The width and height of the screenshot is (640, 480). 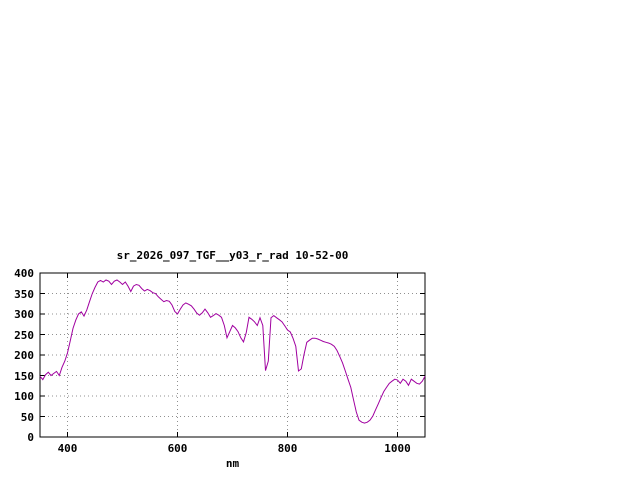 What do you see at coordinates (24, 376) in the screenshot?
I see `y-tick-label: 150` at bounding box center [24, 376].